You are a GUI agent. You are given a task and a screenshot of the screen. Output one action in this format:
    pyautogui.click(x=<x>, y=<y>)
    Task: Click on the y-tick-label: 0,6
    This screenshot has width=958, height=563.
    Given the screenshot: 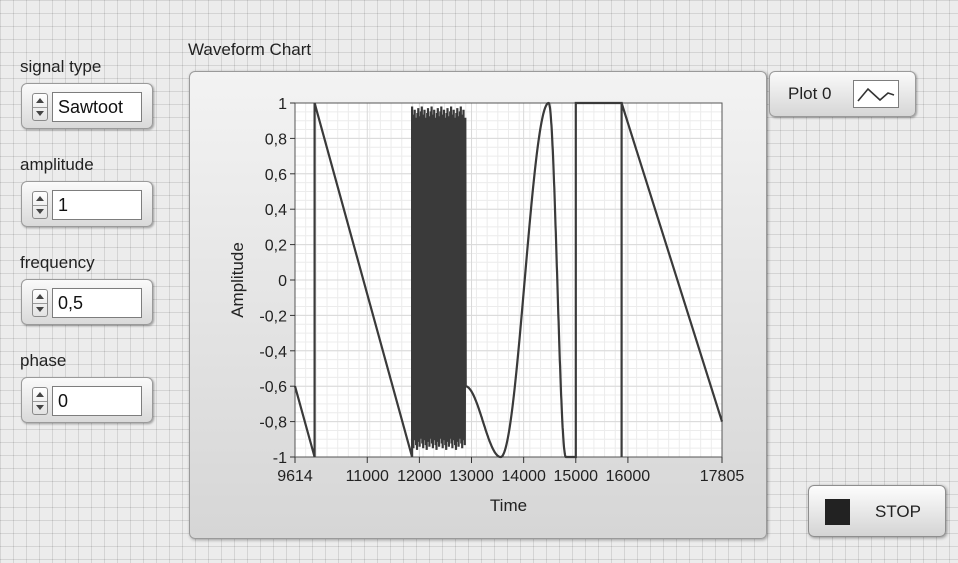 What is the action you would take?
    pyautogui.click(x=276, y=175)
    